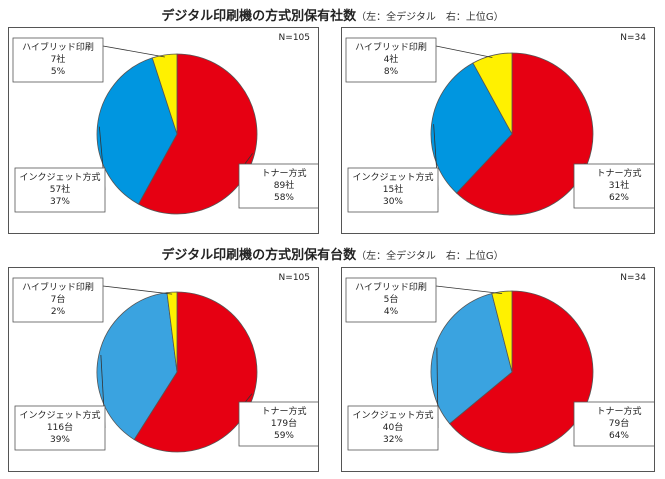 This screenshot has height=479, width=665. Describe the element at coordinates (284, 185) in the screenshot. I see `label-toner-count: 89社` at that location.